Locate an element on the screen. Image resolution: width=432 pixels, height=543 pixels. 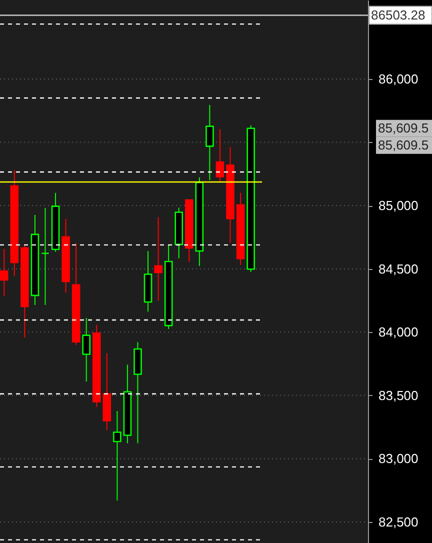
y-tick-label: 86,000 is located at coordinates (398, 78).